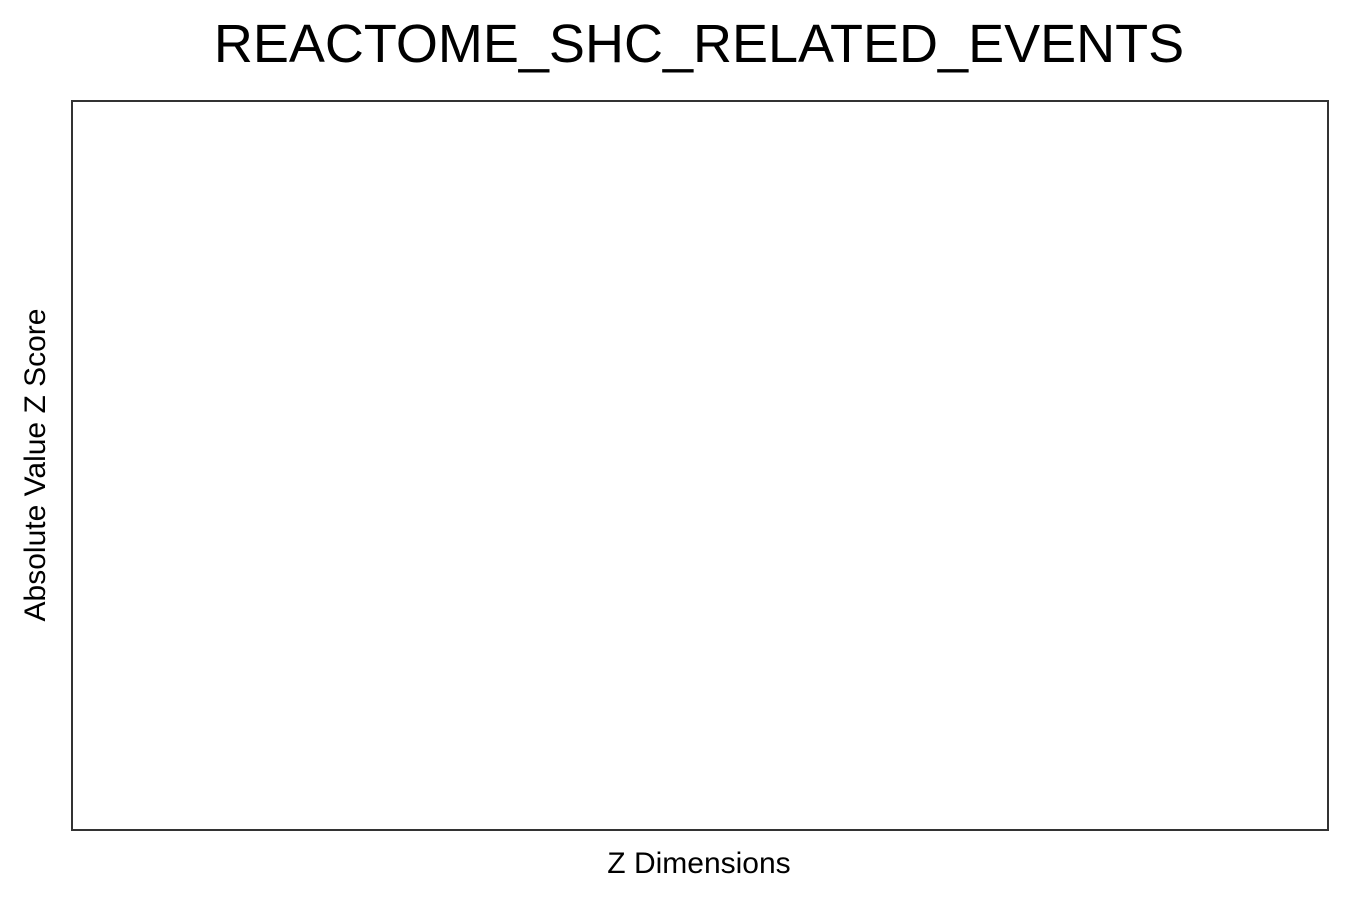  Describe the element at coordinates (35, 465) in the screenshot. I see `y-axis-label: Absolute Value Z Score` at that location.